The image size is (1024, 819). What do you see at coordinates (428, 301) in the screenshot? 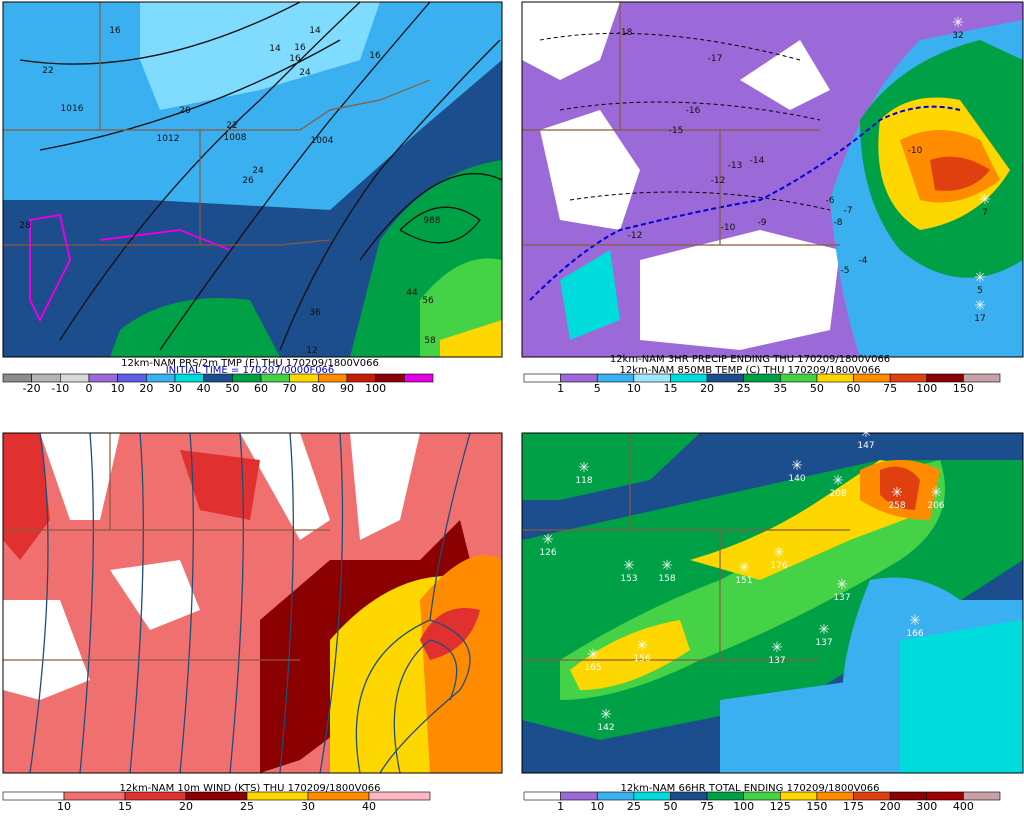
I see `map-label: 56` at bounding box center [428, 301].